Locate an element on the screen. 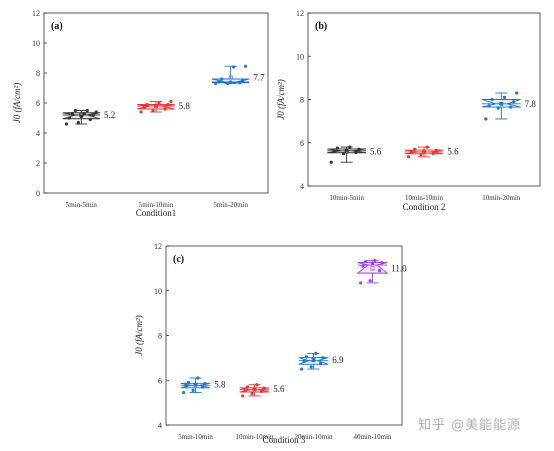  x-axis-label: Condition1 is located at coordinates (156, 213).